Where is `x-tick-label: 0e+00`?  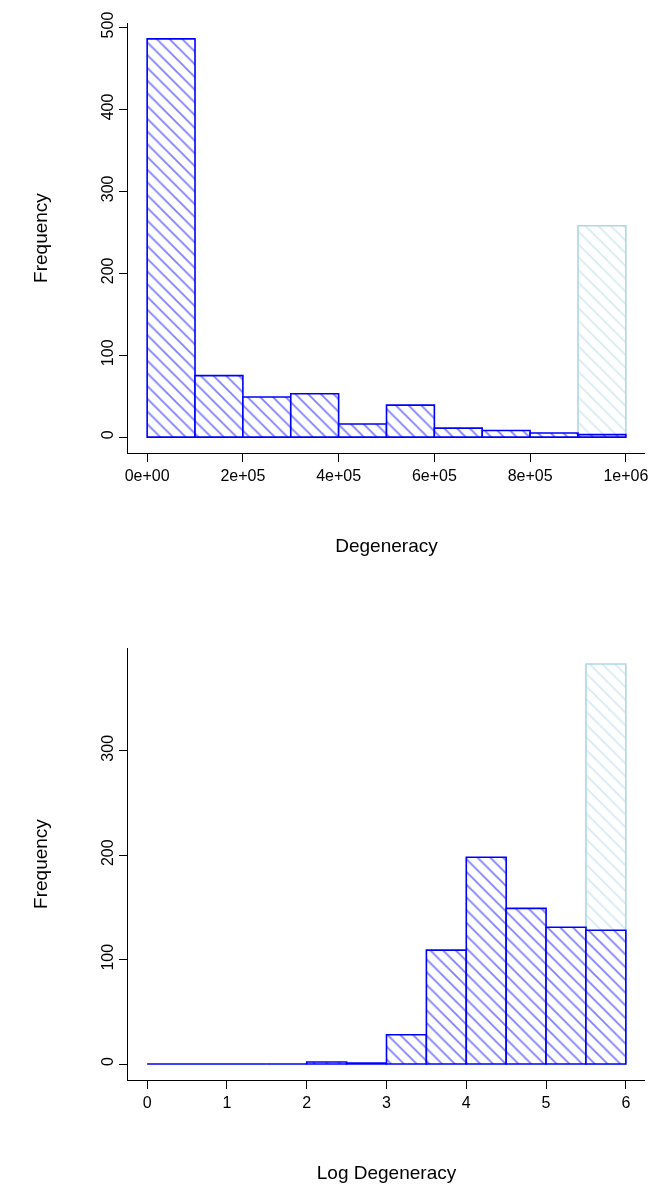
x-tick-label: 0e+00 is located at coordinates (147, 476).